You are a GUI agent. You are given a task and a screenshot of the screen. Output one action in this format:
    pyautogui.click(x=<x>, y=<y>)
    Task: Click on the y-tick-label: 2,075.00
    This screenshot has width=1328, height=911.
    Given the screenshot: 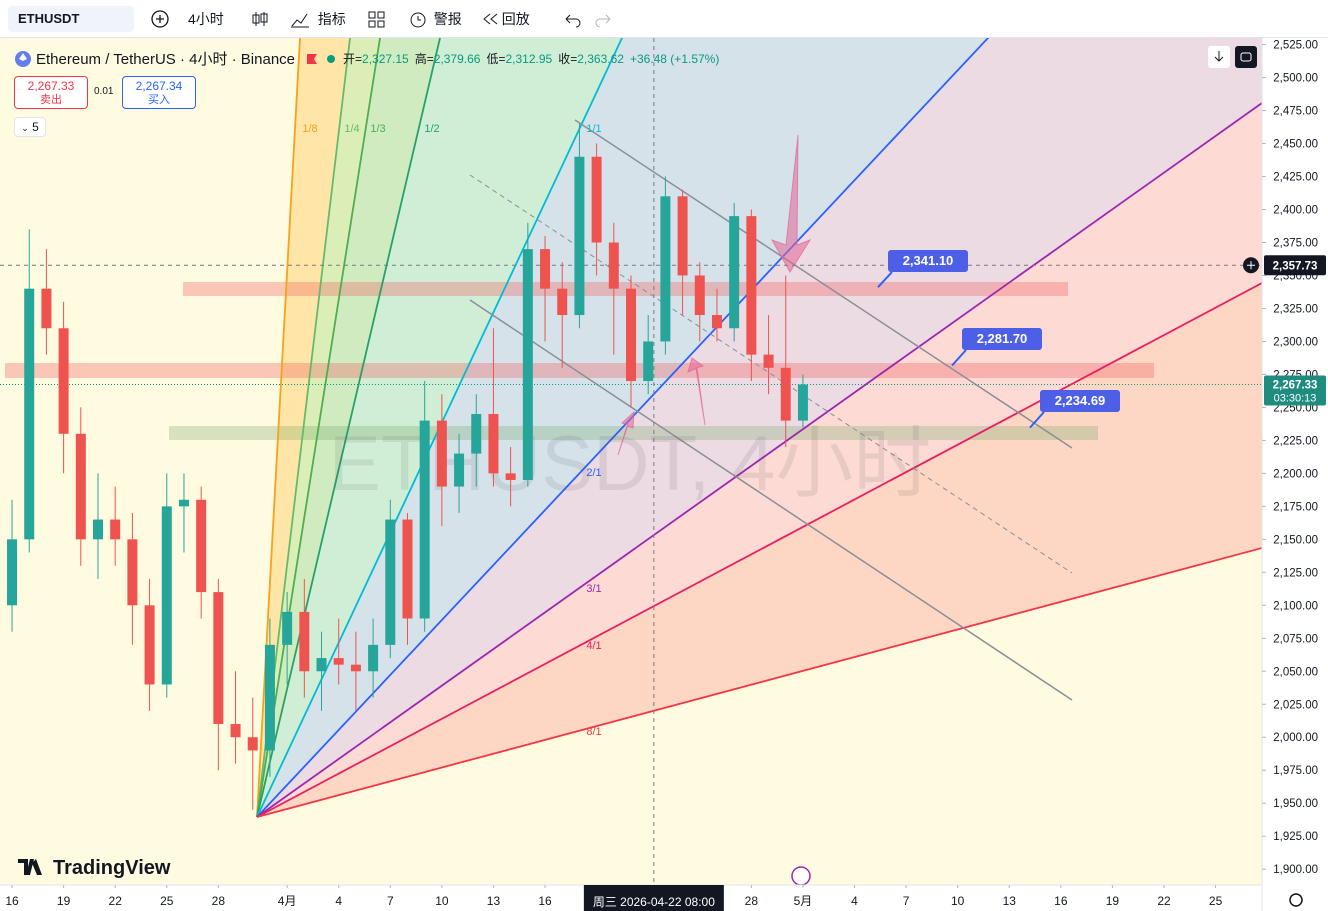 What is the action you would take?
    pyautogui.click(x=1295, y=639)
    